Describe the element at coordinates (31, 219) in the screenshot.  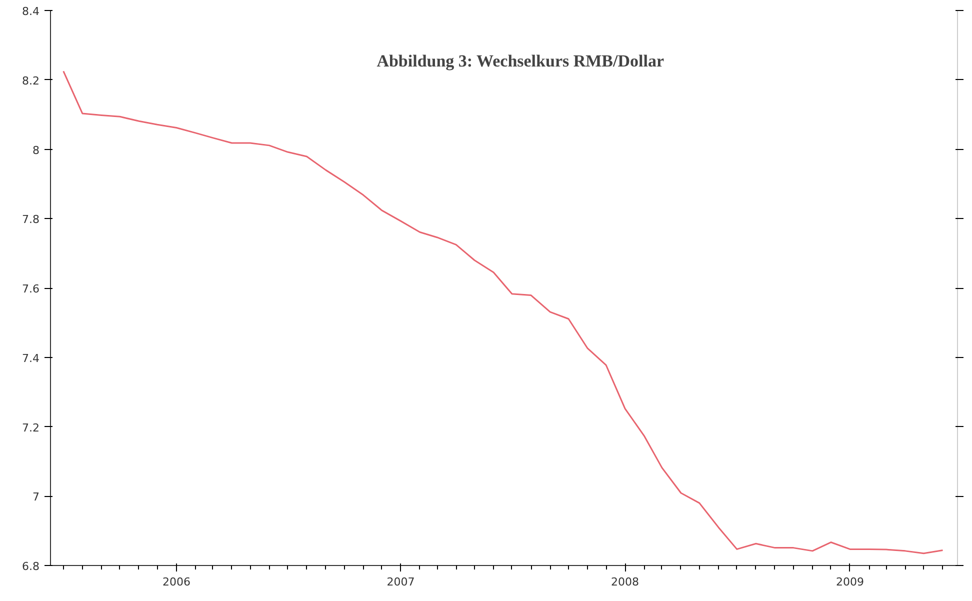
I see `y-tick-label: 7.8` at that location.